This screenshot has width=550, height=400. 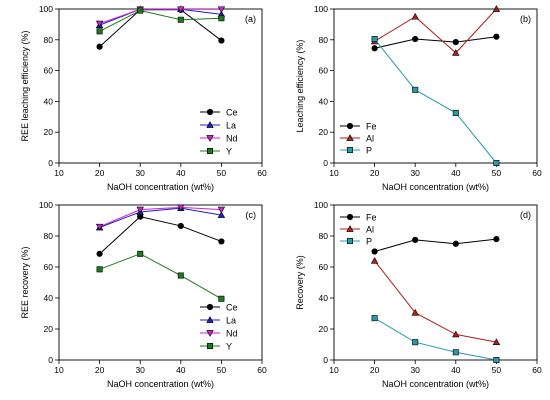 I want to click on legend-label: Nd, so click(x=232, y=139).